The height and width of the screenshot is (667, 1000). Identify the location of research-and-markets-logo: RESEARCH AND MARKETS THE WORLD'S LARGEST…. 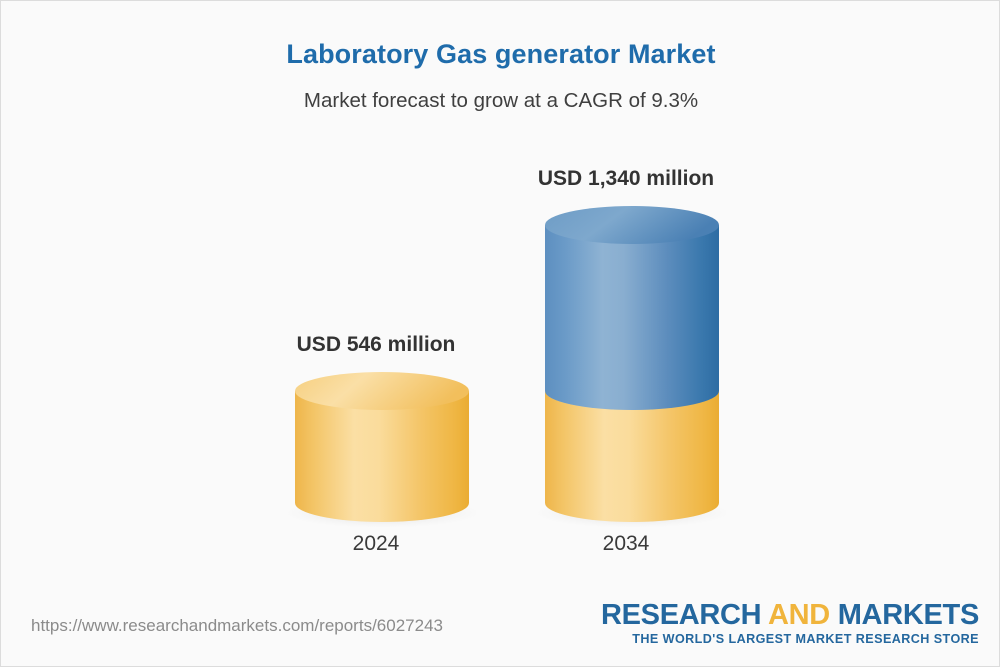
(790, 623).